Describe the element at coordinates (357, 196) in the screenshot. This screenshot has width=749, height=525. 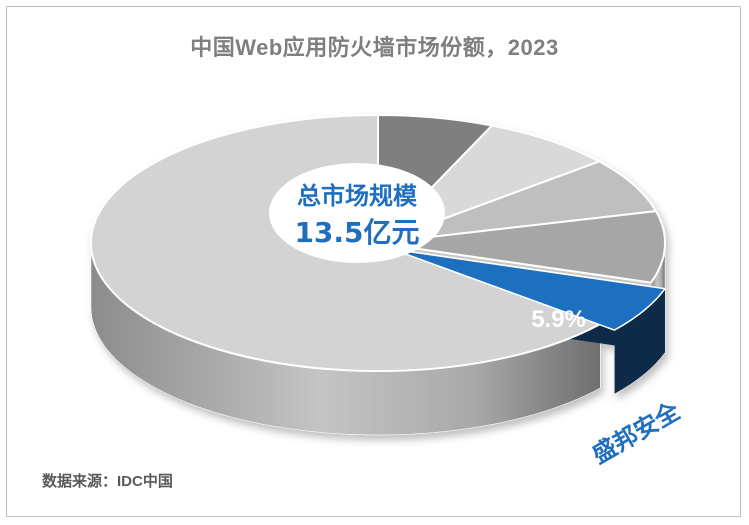
I see `center-label-title: 总市场规模` at that location.